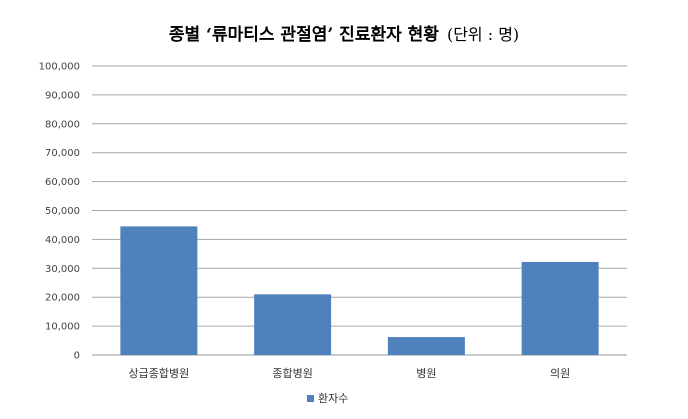 Image resolution: width=688 pixels, height=419 pixels. I want to click on y-tick-label: 0, so click(77, 356).